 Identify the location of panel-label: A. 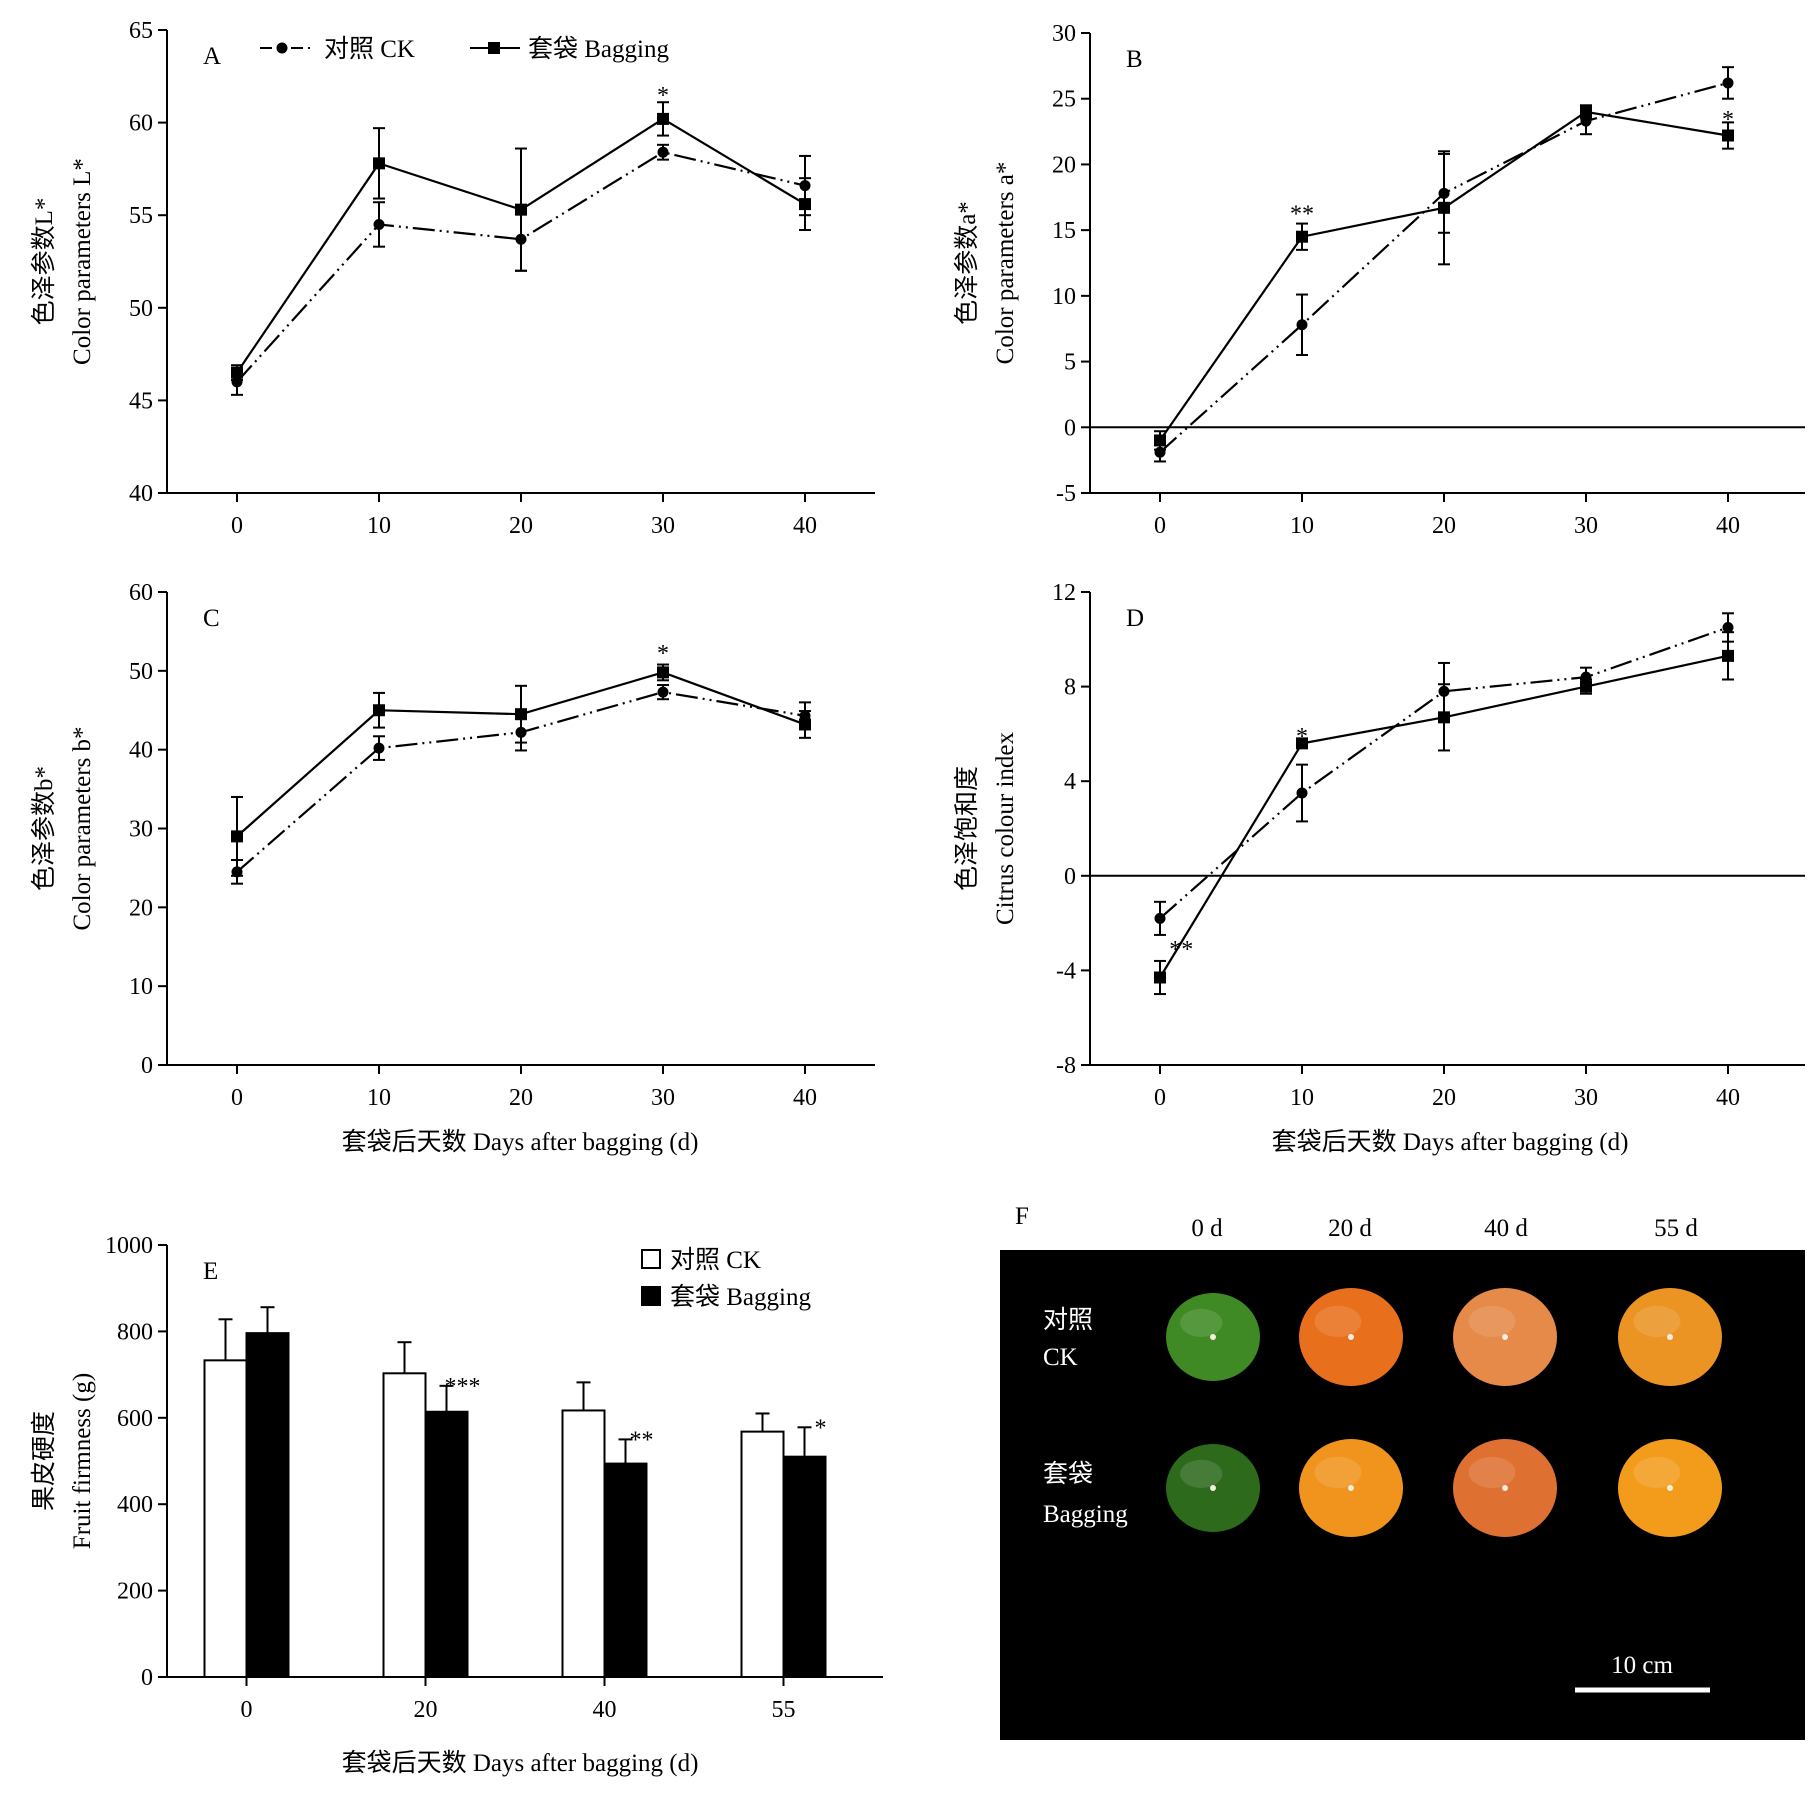
(212, 56).